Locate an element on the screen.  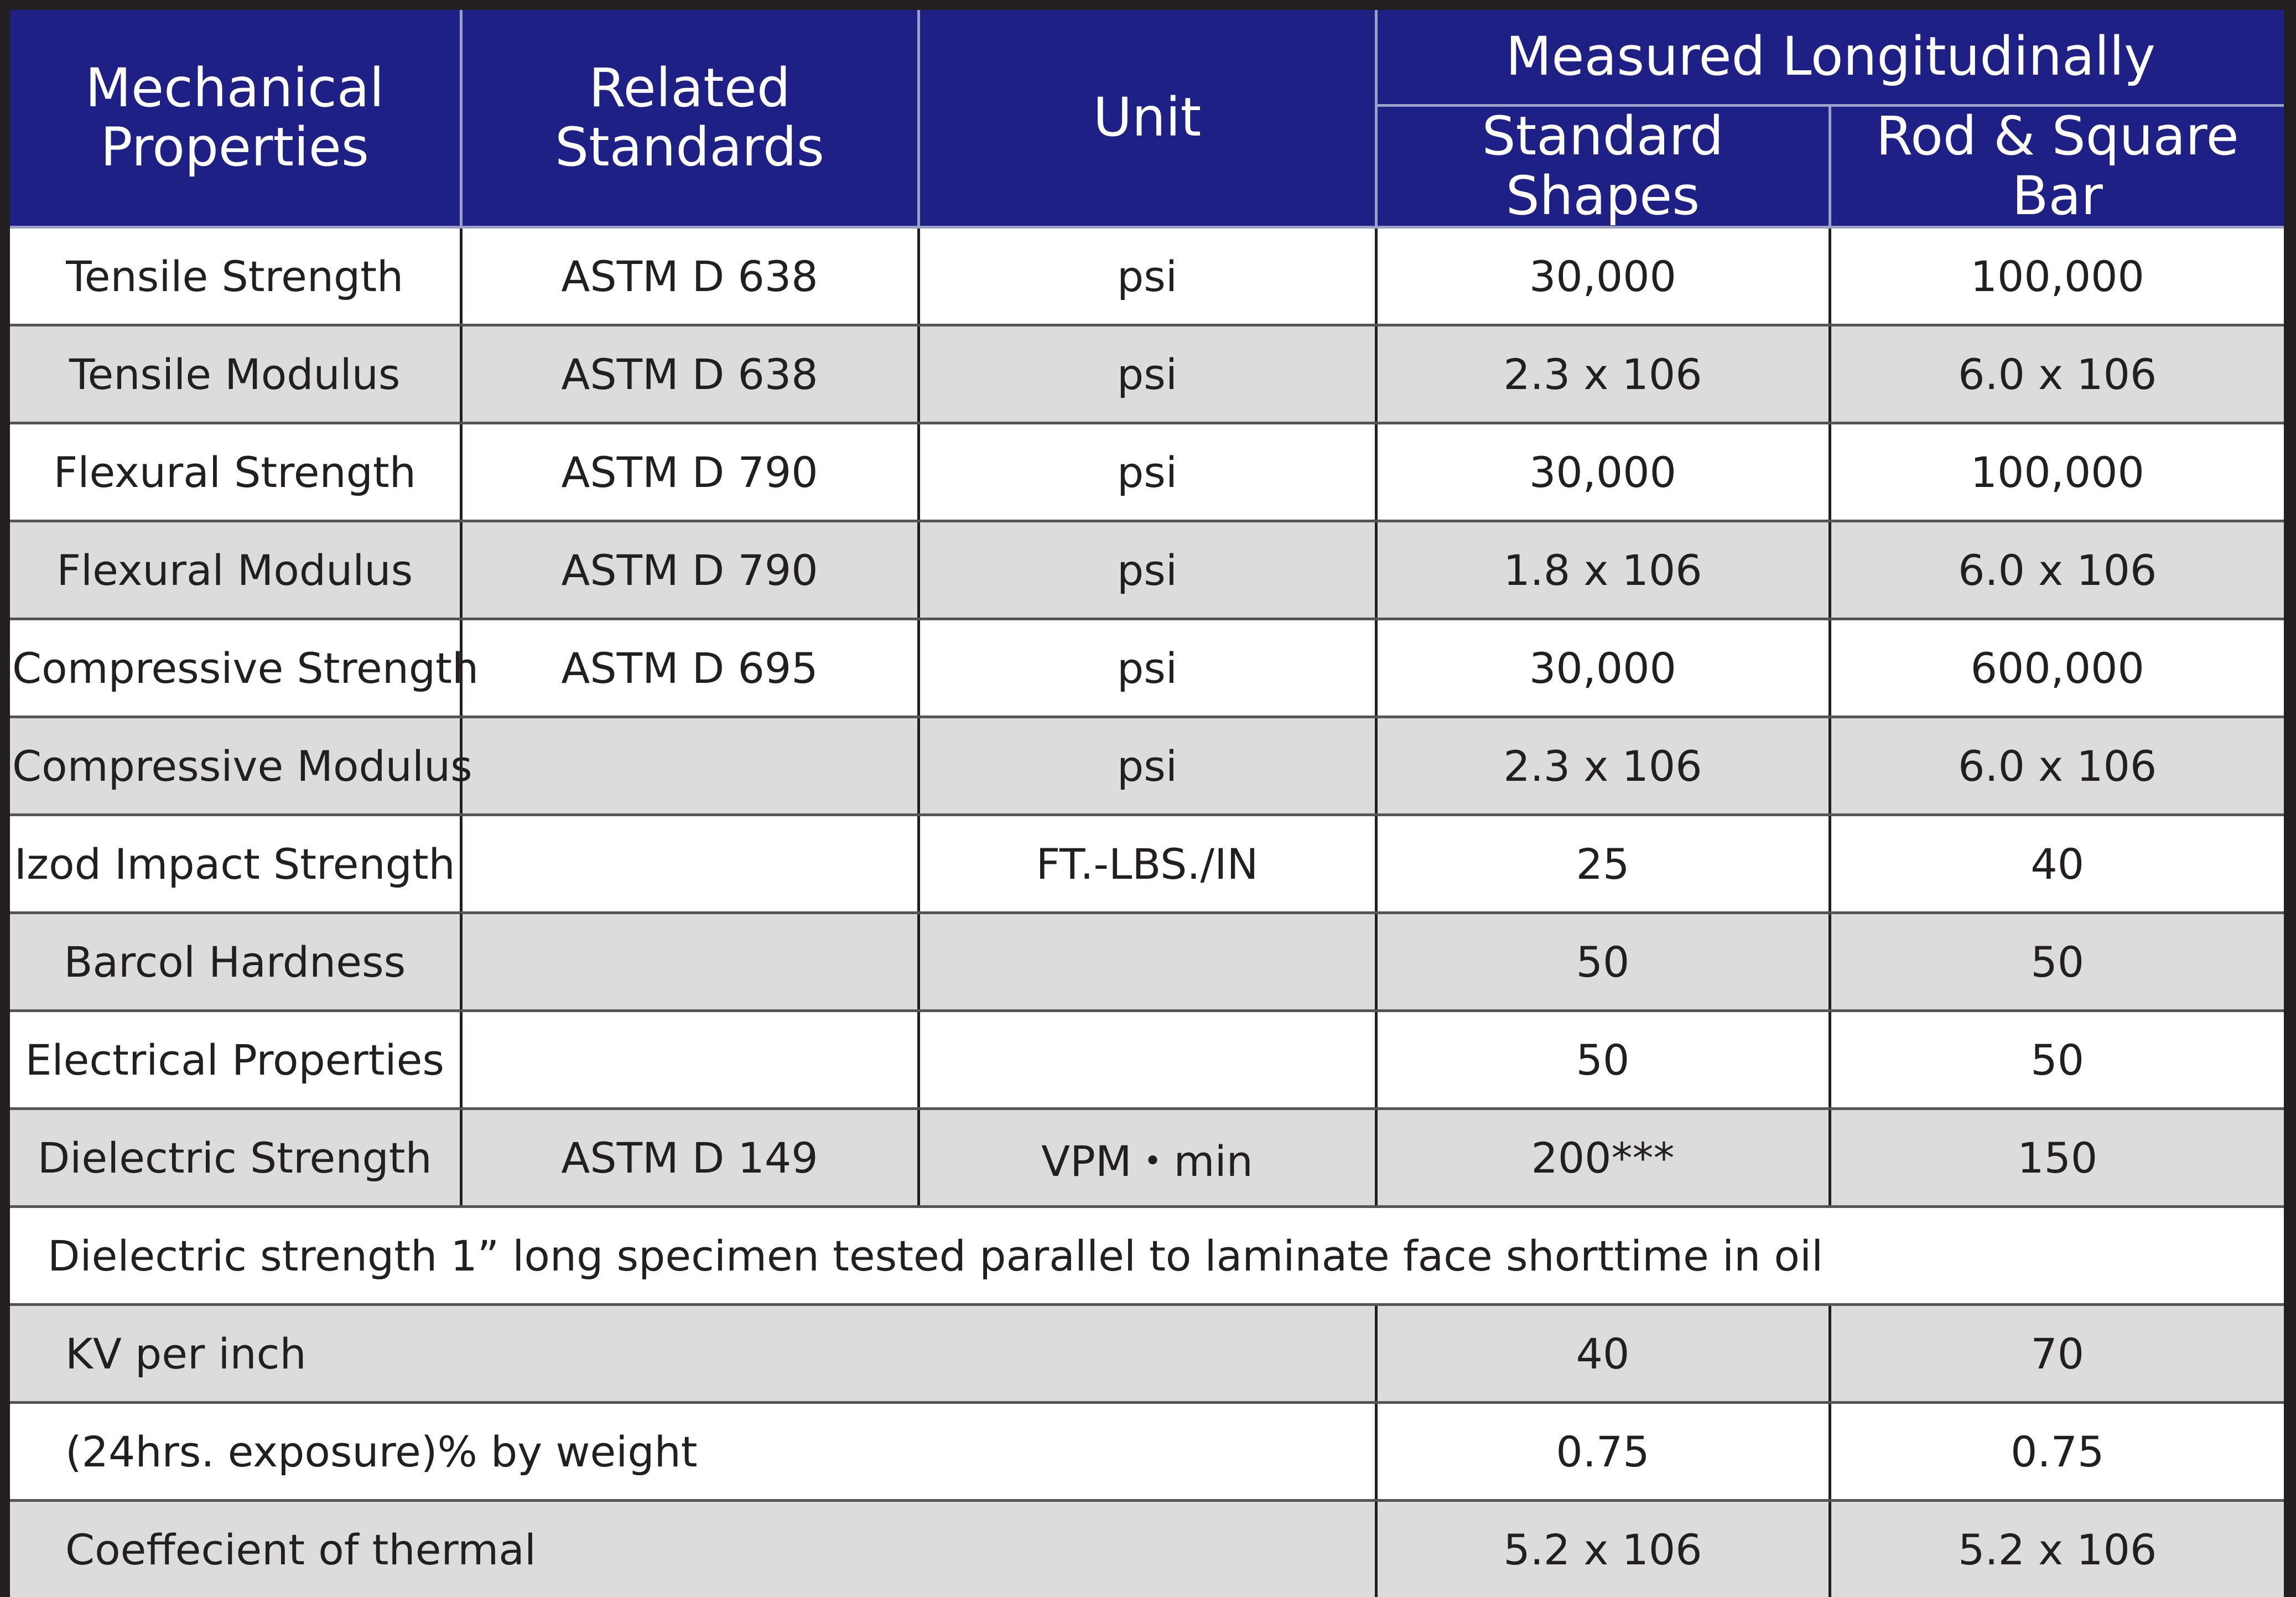
standard-cell: ASTM D 149 is located at coordinates (691, 1158).